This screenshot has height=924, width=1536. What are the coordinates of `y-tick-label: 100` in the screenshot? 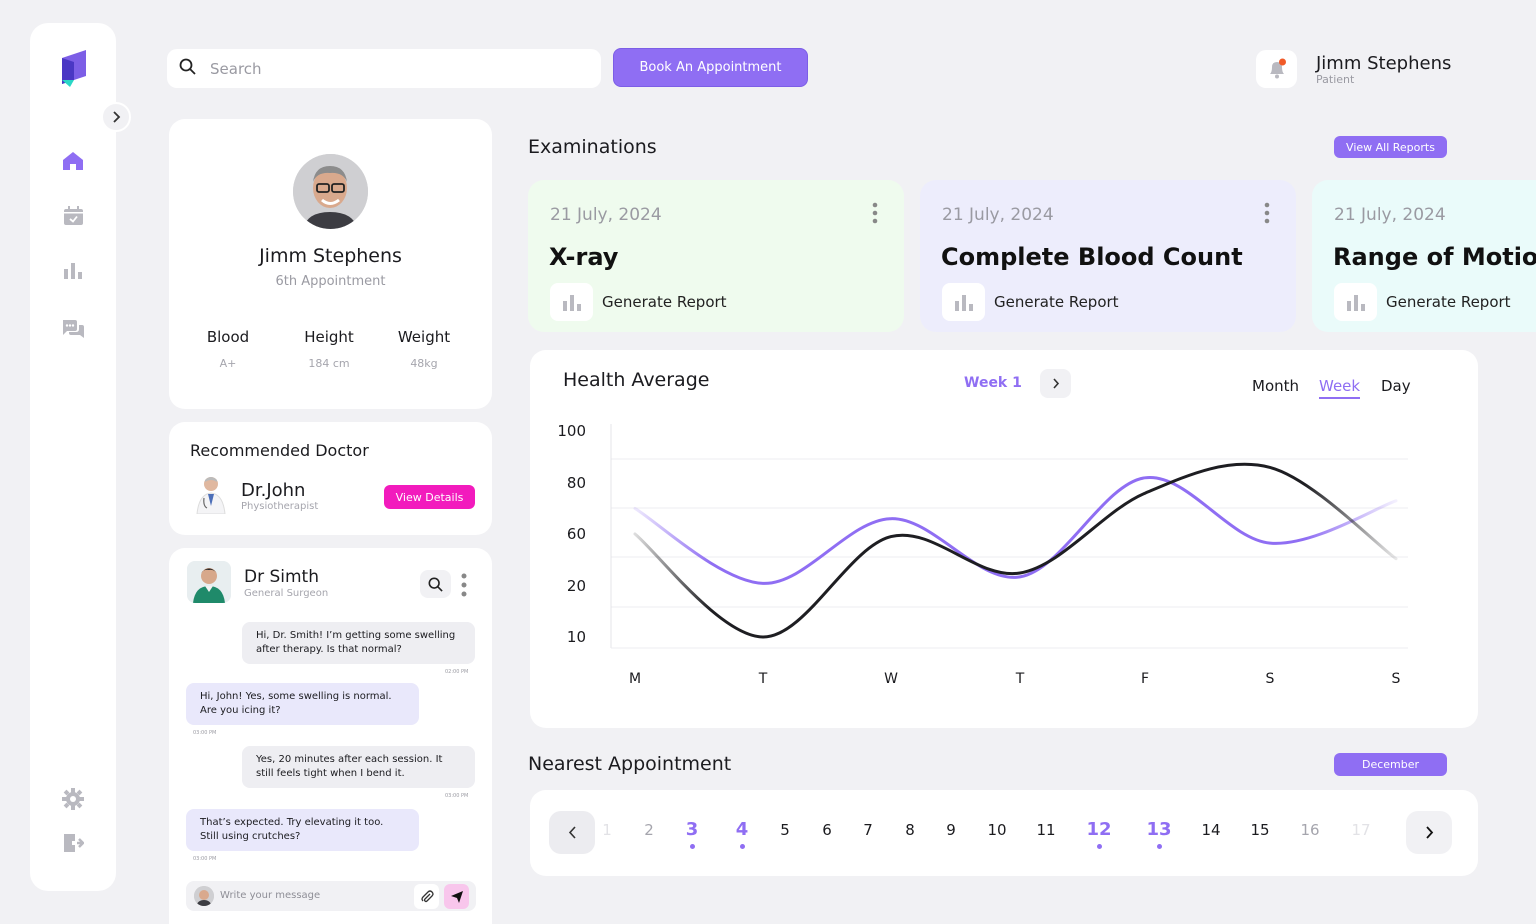 It's located at (571, 431).